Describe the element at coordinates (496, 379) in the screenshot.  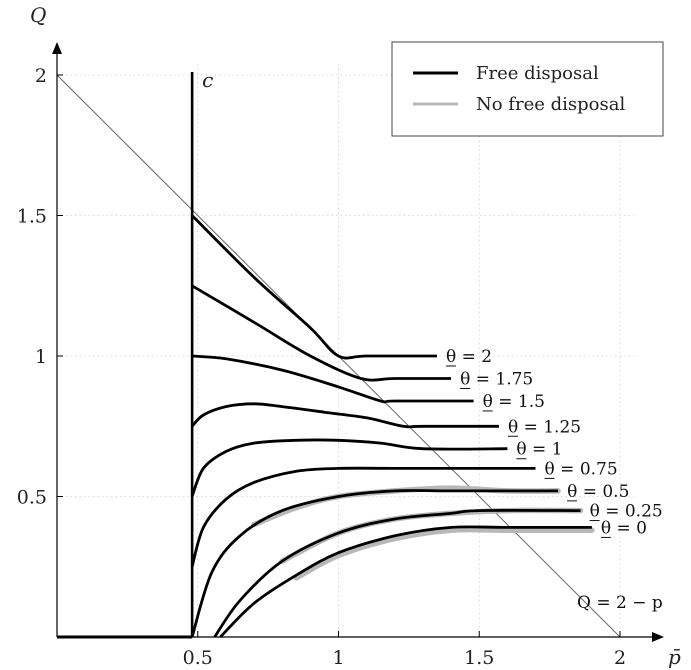
I see `curve-label: θ = 1.75` at that location.